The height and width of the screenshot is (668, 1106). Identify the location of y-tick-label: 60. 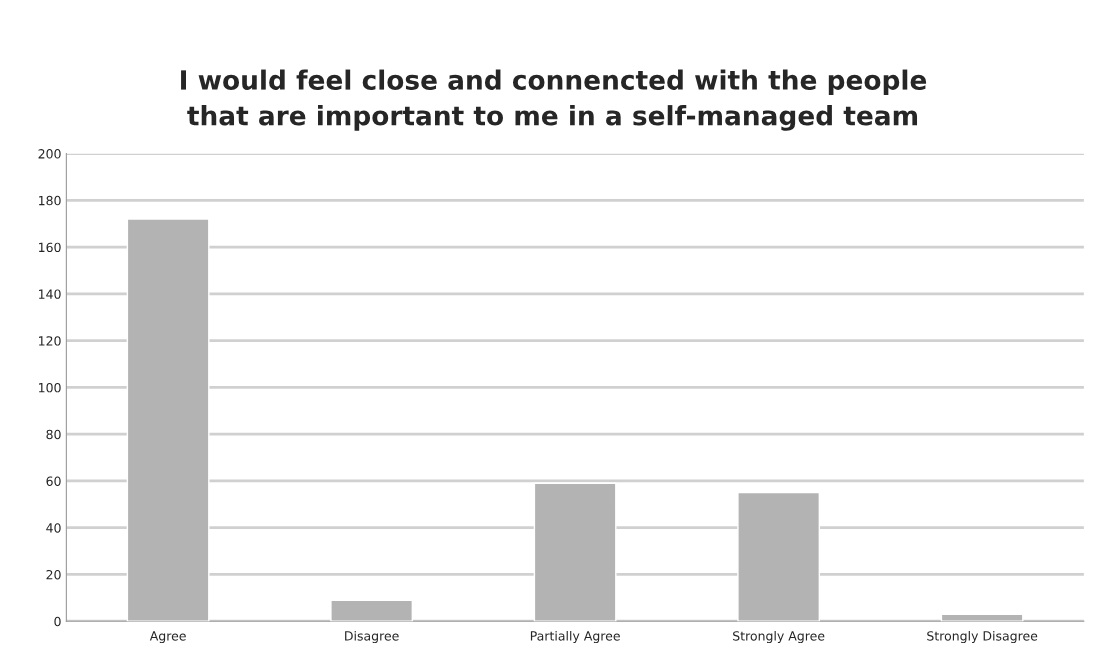
(53, 481).